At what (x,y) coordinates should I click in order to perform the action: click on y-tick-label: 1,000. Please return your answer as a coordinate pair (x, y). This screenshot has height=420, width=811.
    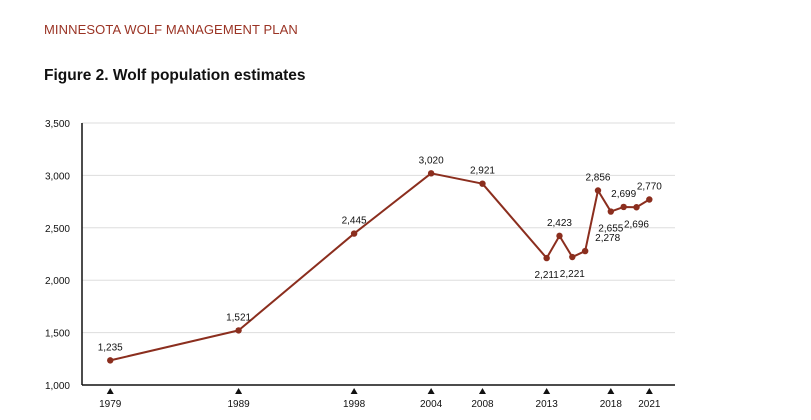
    Looking at the image, I should click on (57, 386).